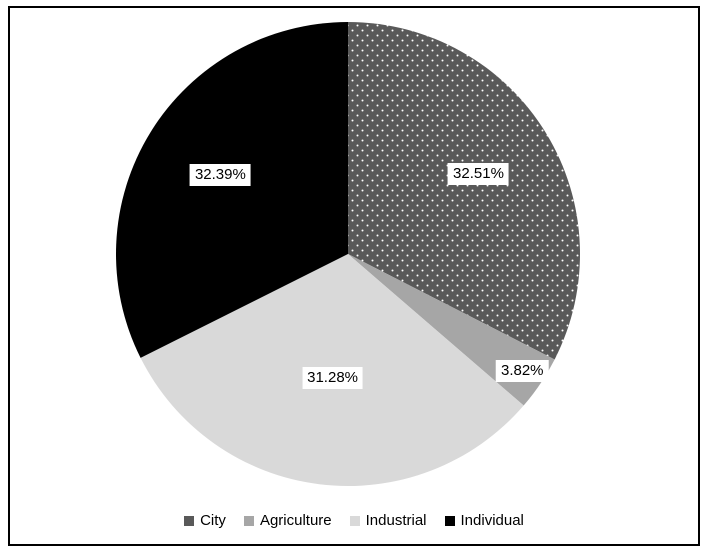 This screenshot has width=704, height=546. I want to click on data-label-agriculture: 3.82%, so click(522, 371).